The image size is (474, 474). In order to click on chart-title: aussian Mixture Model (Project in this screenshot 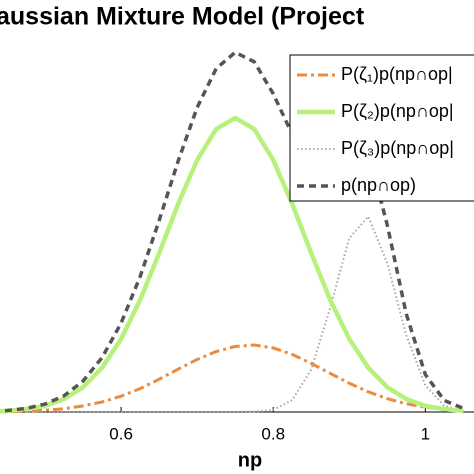, I will do `click(182, 17)`.